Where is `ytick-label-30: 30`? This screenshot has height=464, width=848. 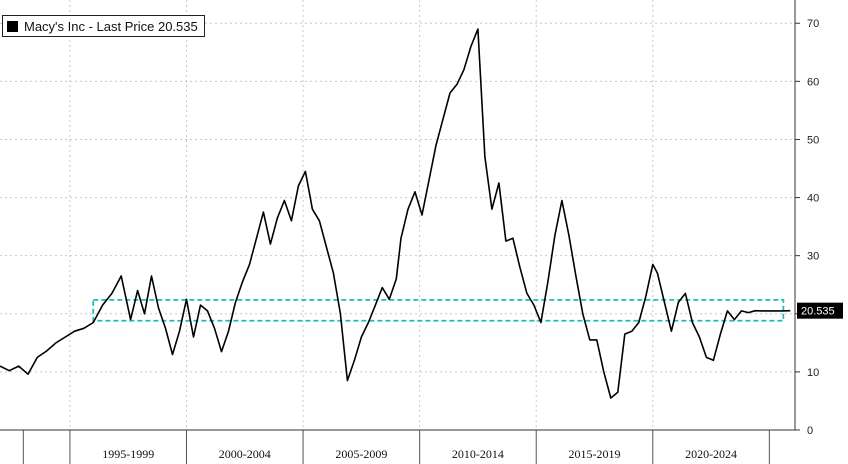 ytick-label-30: 30 is located at coordinates (813, 257).